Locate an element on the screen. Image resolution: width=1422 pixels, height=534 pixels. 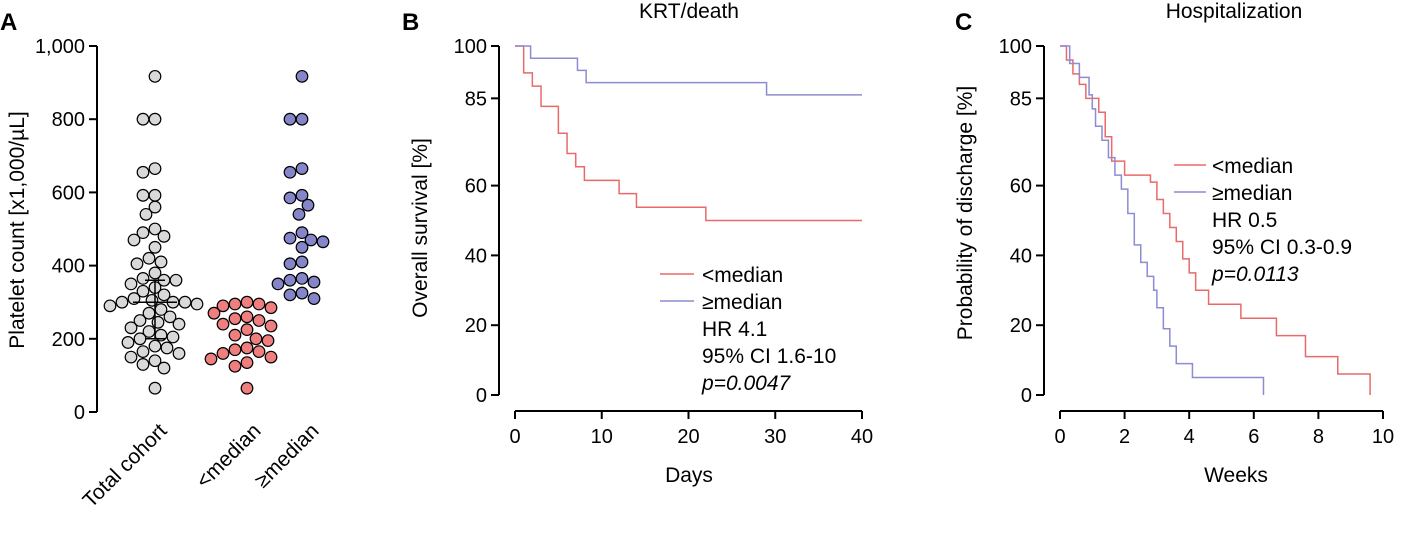
panel-b-legend-low: <median is located at coordinates (742, 275).